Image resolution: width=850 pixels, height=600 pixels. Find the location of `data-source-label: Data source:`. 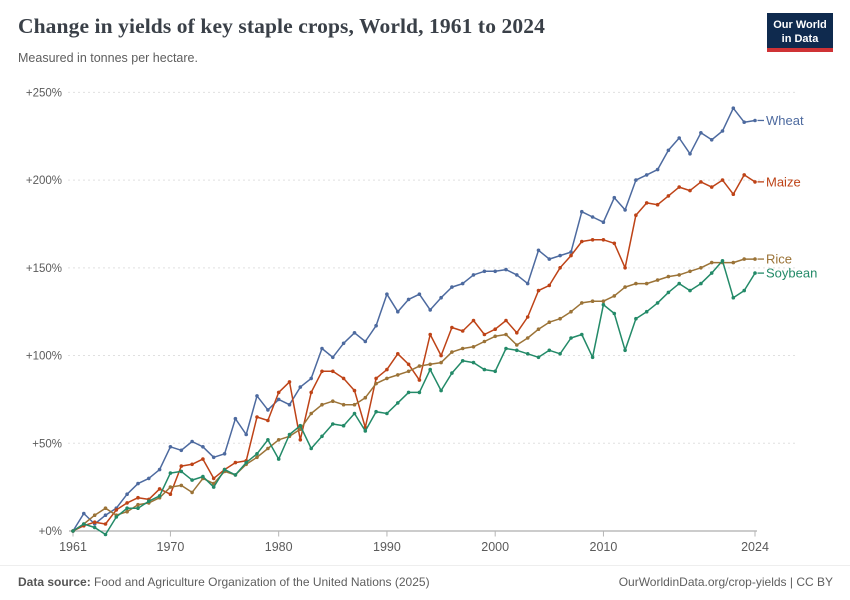

data-source-label: Data source: is located at coordinates (54, 582).